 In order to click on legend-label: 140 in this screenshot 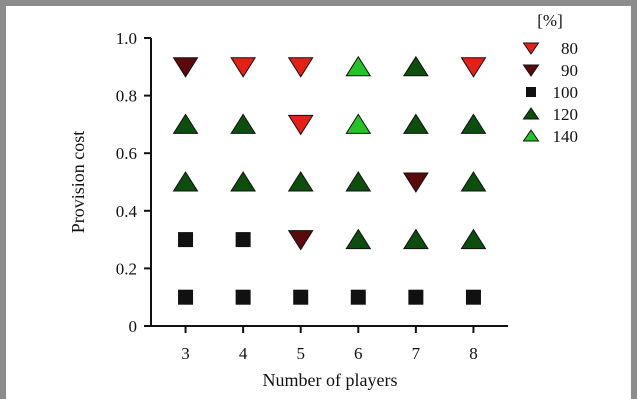, I will do `click(566, 136)`.